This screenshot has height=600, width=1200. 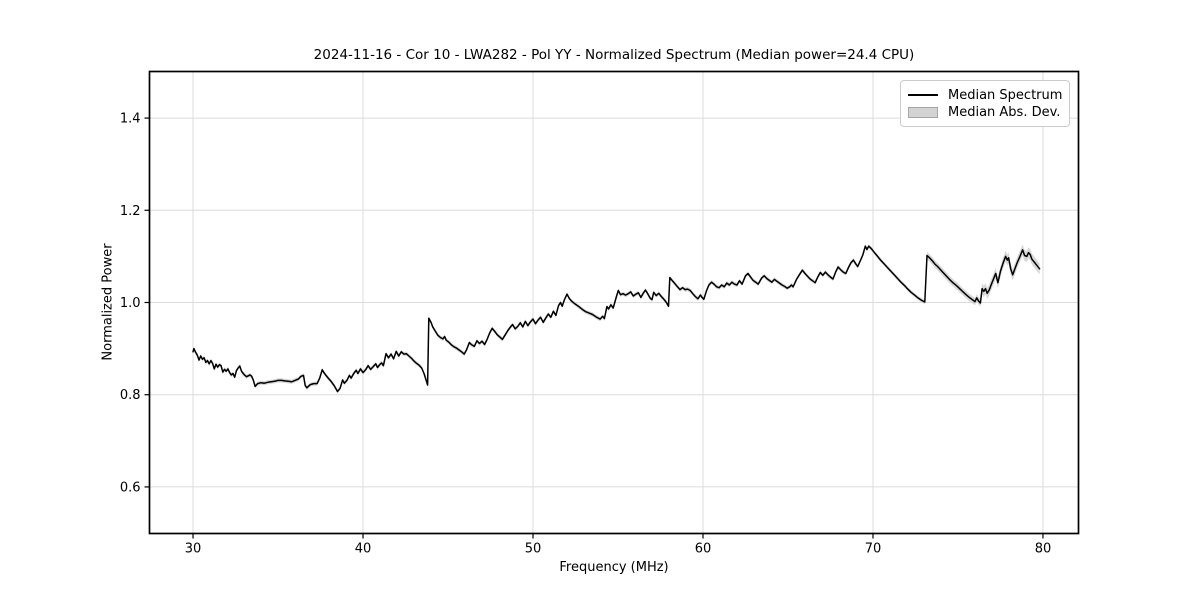 What do you see at coordinates (873, 549) in the screenshot?
I see `x-tick-label: 70` at bounding box center [873, 549].